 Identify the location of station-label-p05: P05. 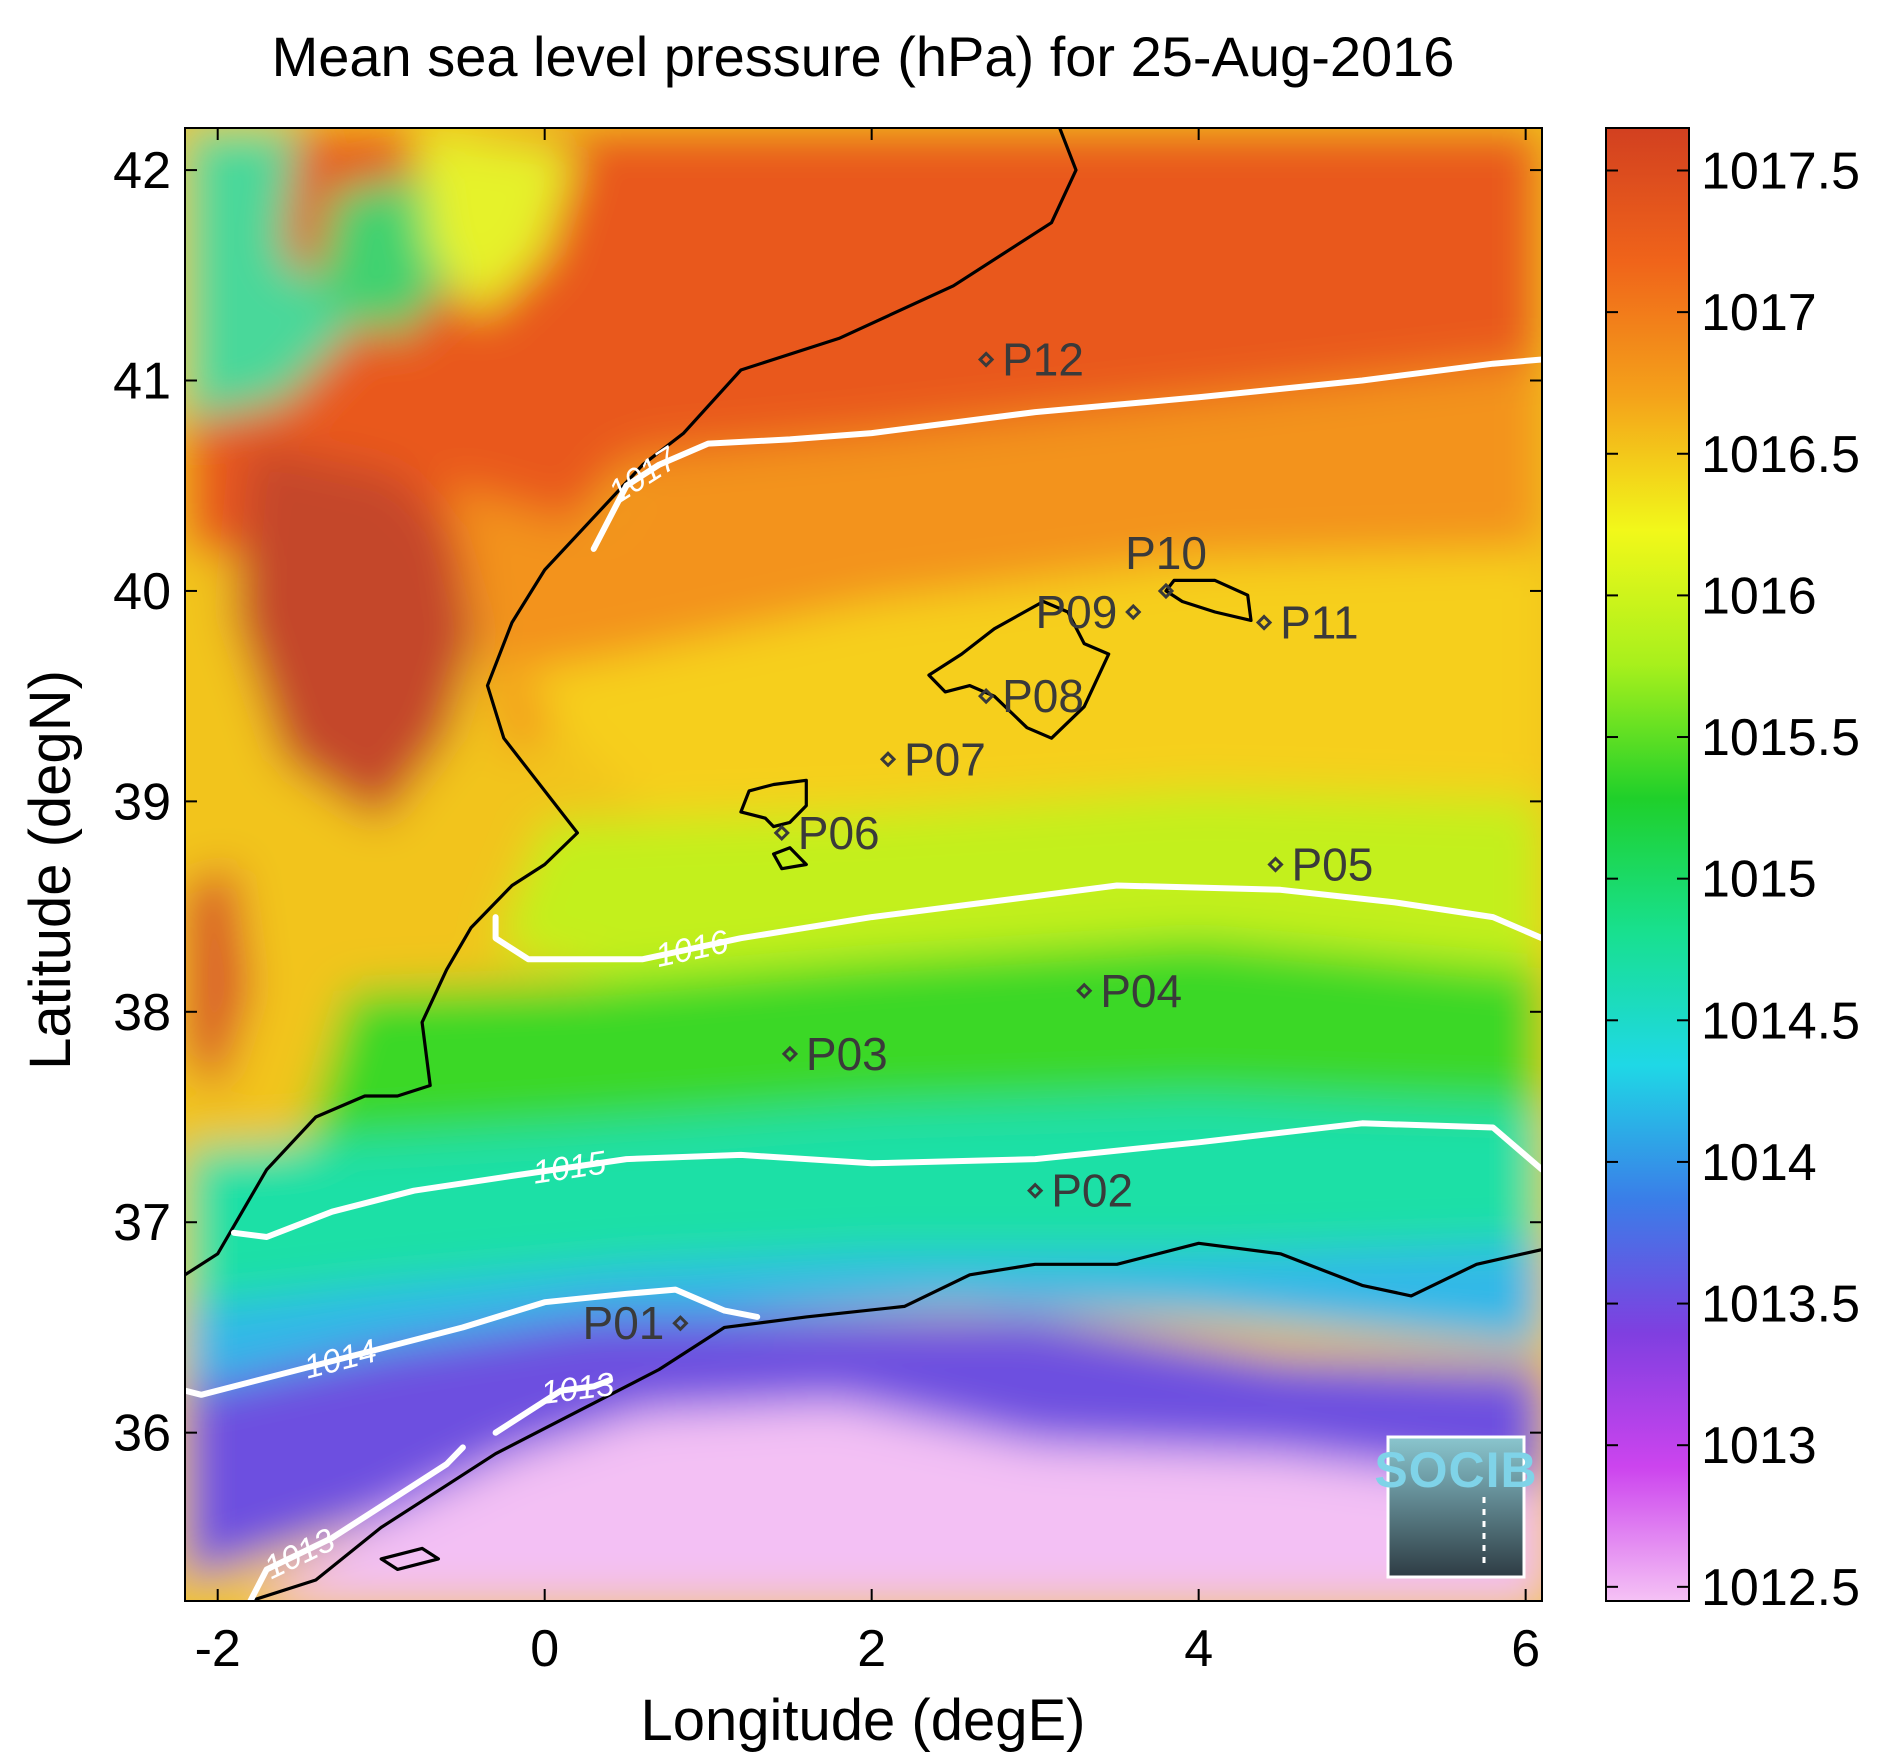
(1333, 865).